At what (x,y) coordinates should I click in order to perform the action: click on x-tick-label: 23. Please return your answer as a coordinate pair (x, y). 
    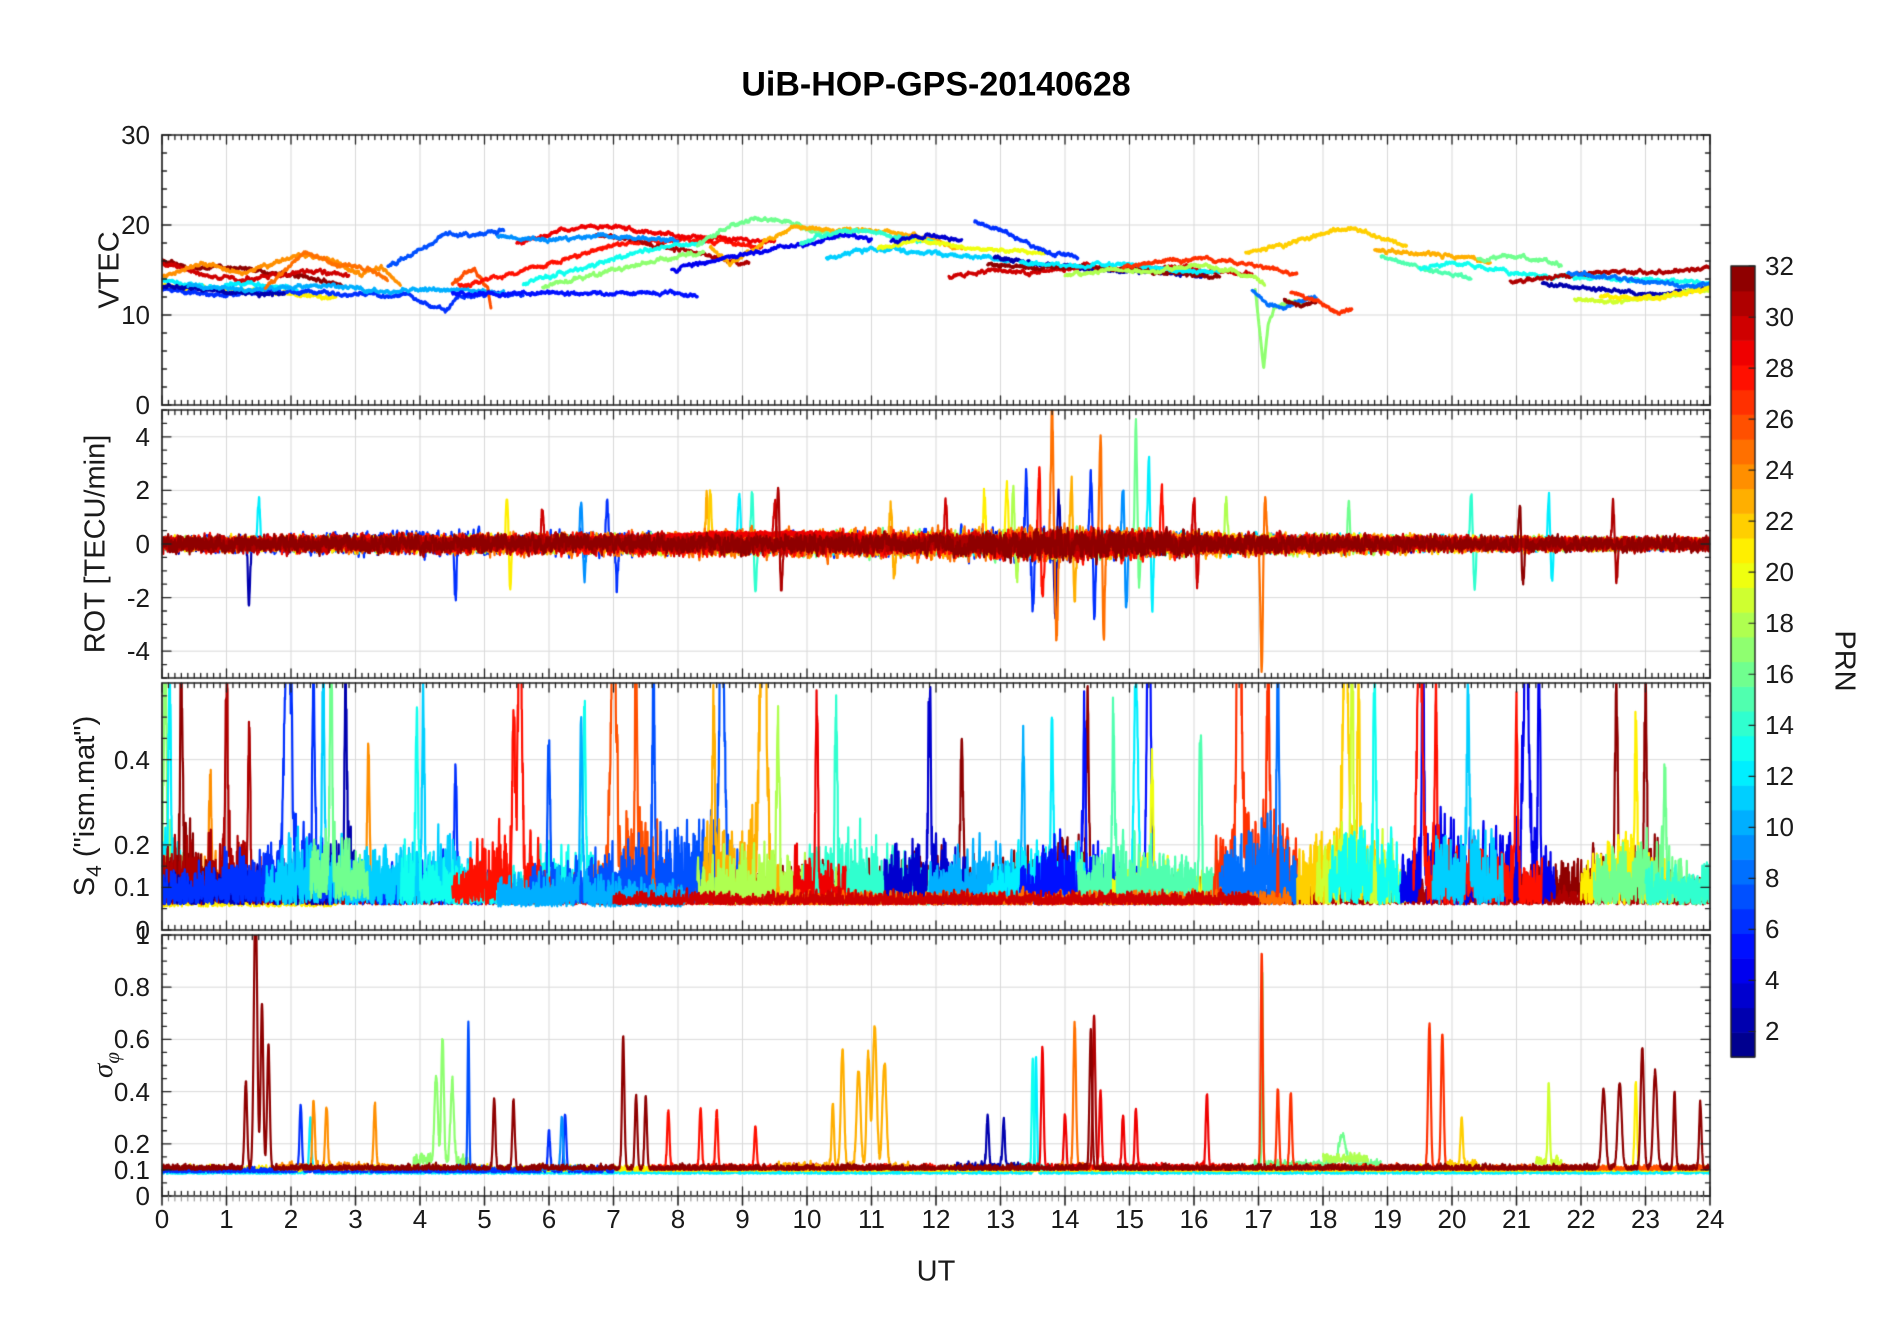
    Looking at the image, I should click on (1645, 1219).